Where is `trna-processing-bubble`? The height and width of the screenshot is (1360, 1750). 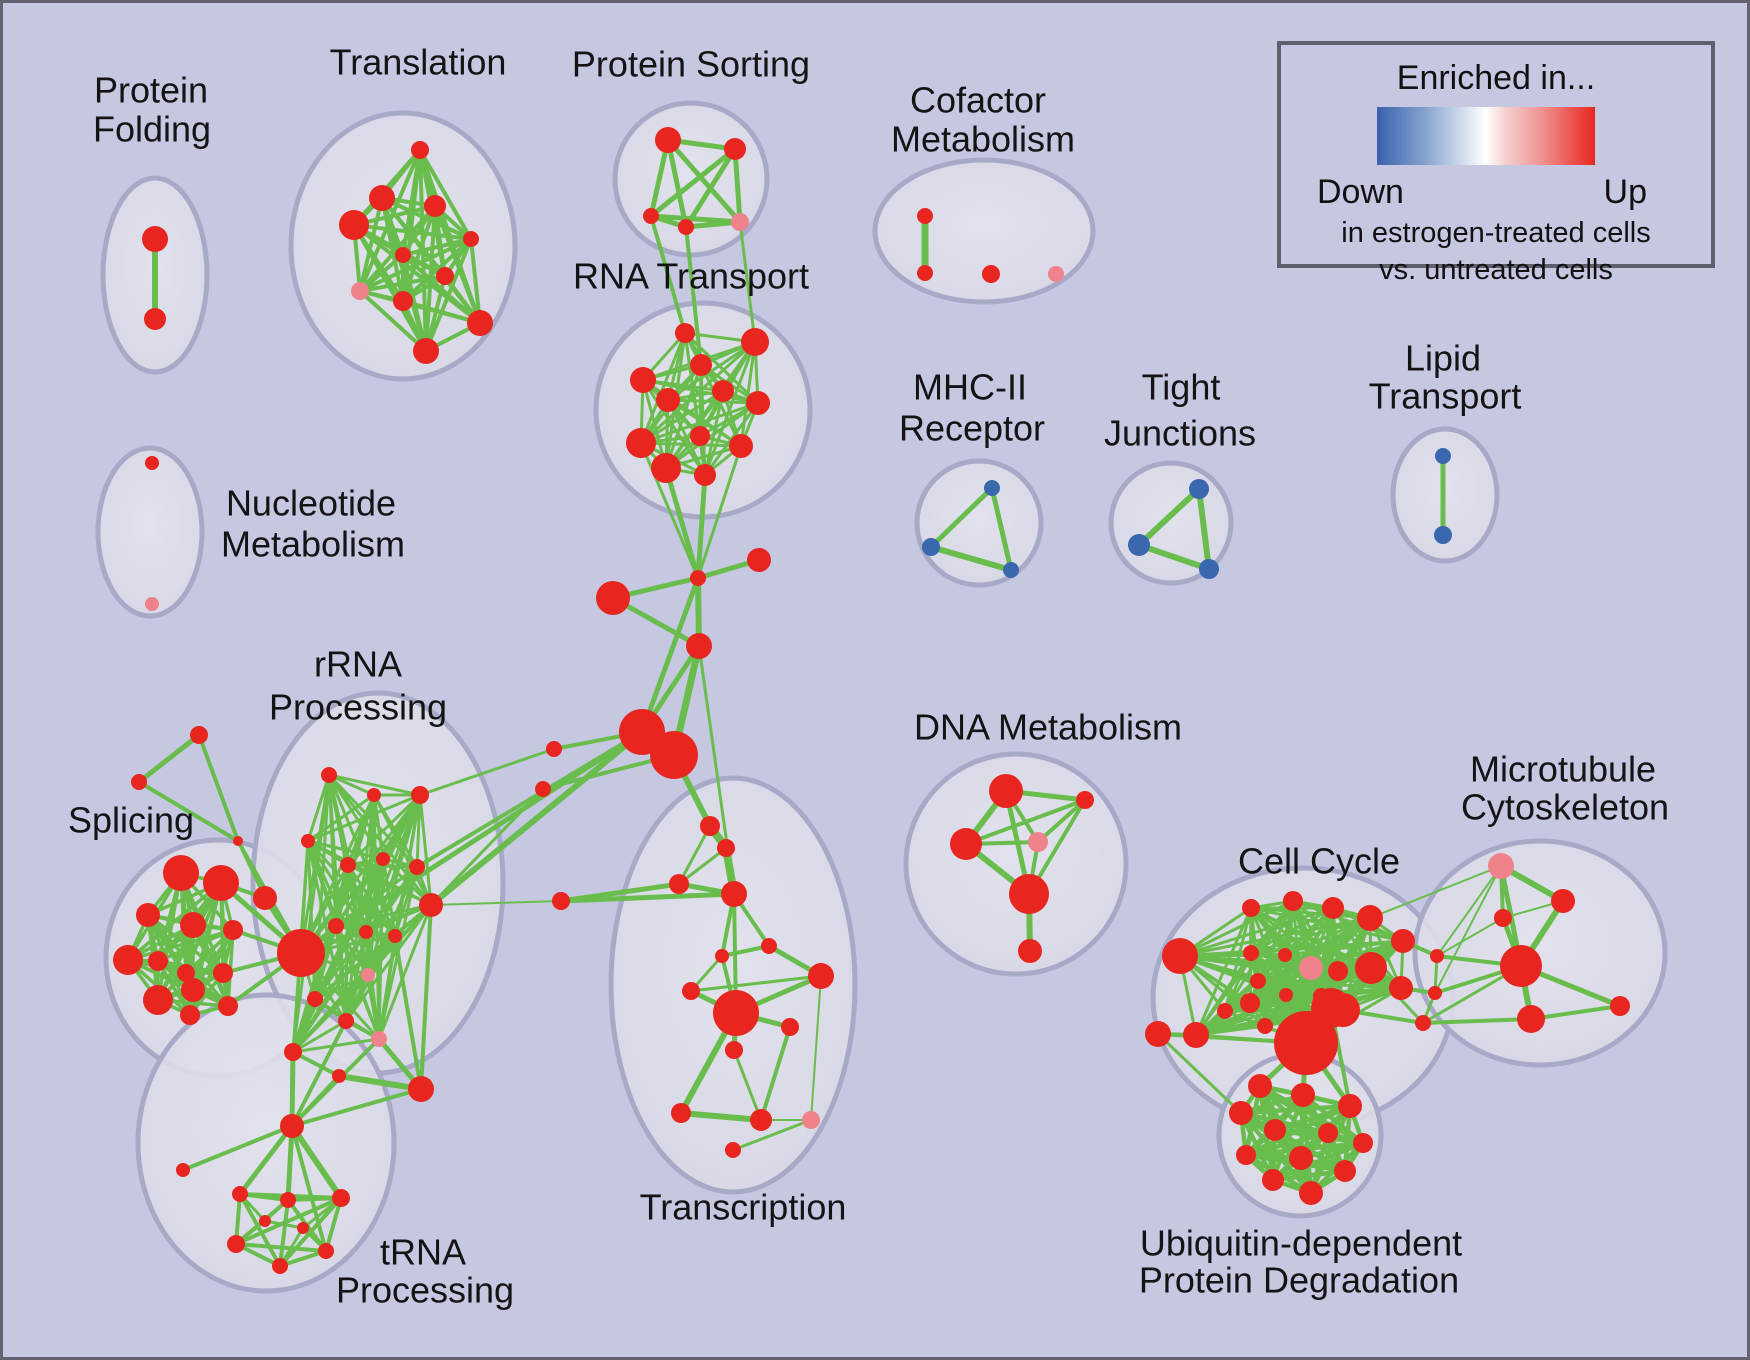
trna-processing-bubble is located at coordinates (266, 1143).